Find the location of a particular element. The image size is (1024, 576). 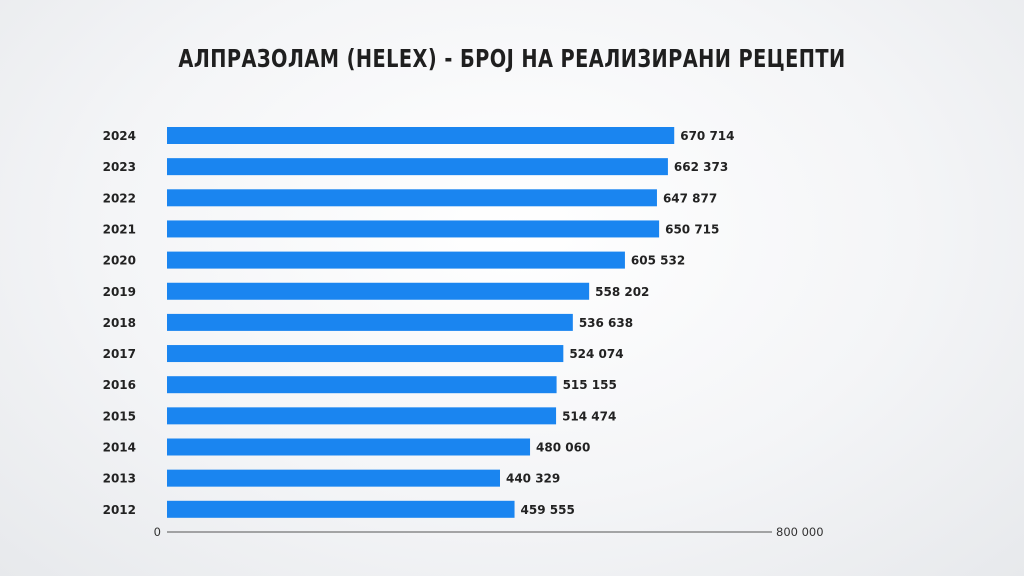

value-label-2012: 459 555 is located at coordinates (548, 510).